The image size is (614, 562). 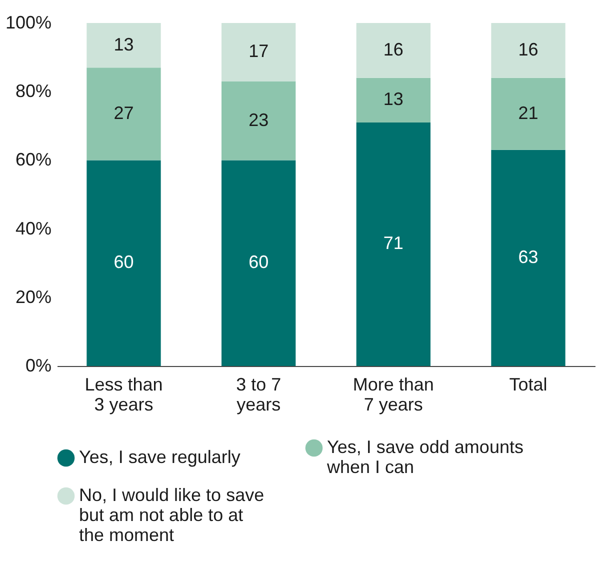 I want to click on x-tick-label: Total, so click(x=528, y=384).